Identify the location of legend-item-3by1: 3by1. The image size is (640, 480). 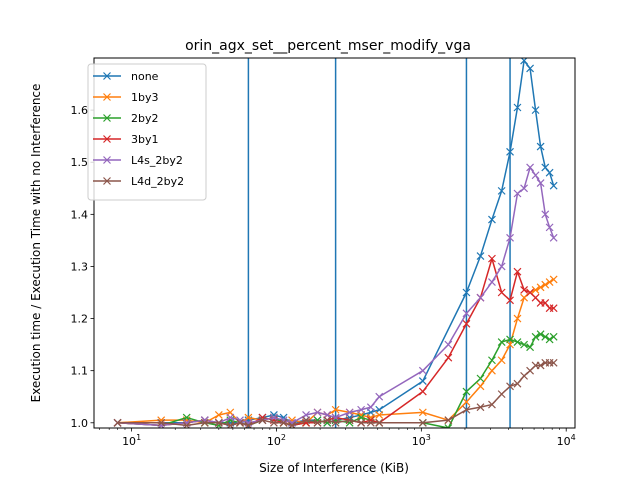
(126, 139).